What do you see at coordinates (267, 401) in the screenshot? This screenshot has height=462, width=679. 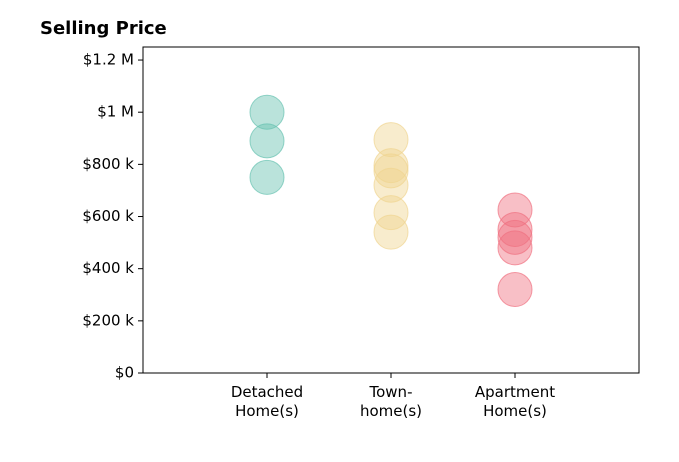 I see `x-tick-label: Detached Home(s)` at bounding box center [267, 401].